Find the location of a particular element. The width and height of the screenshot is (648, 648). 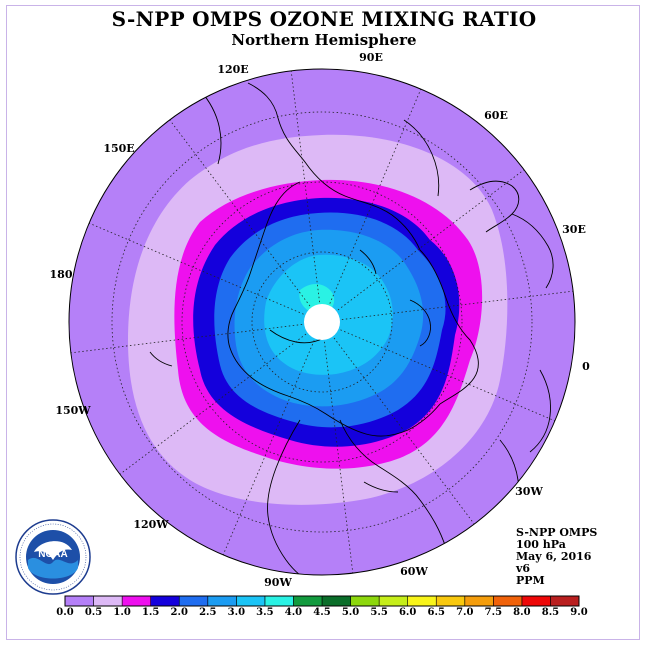

info-units: PPM is located at coordinates (530, 580).